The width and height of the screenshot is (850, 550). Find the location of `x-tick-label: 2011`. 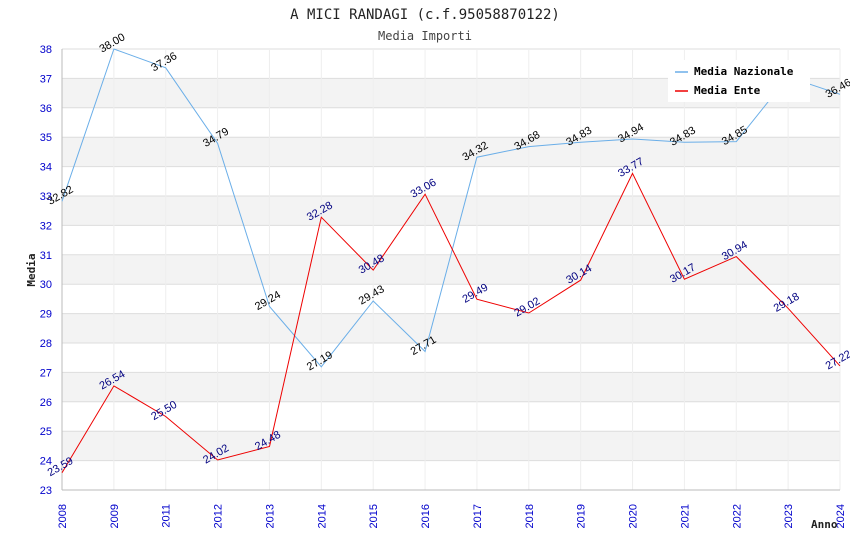

x-tick-label: 2011 is located at coordinates (167, 516).